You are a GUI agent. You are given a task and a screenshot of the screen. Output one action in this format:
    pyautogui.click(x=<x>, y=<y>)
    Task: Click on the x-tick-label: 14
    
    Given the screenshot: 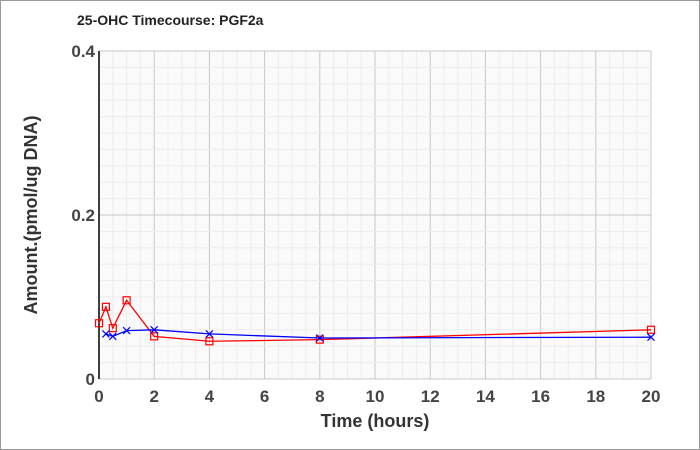 What is the action you would take?
    pyautogui.click(x=485, y=396)
    